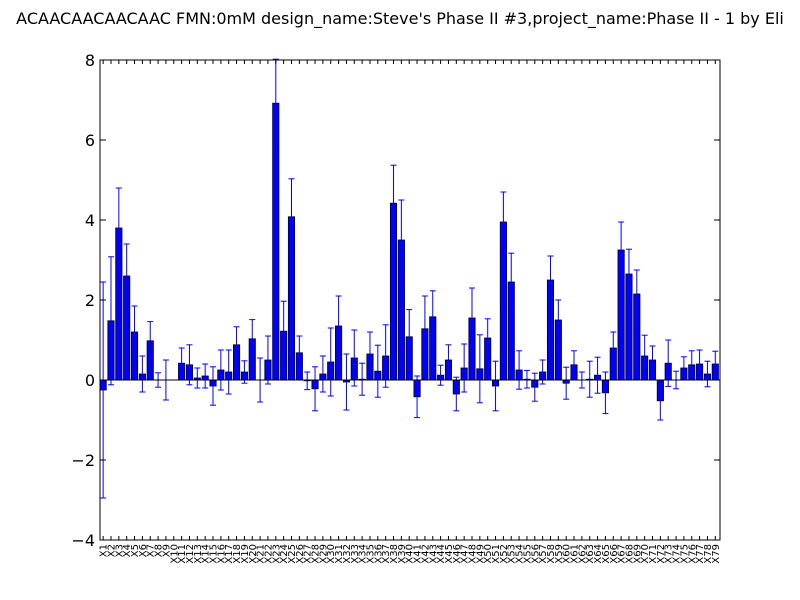 This screenshot has height=600, width=800. What do you see at coordinates (315, 389) in the screenshot?
I see `error-bar-X28` at bounding box center [315, 389].